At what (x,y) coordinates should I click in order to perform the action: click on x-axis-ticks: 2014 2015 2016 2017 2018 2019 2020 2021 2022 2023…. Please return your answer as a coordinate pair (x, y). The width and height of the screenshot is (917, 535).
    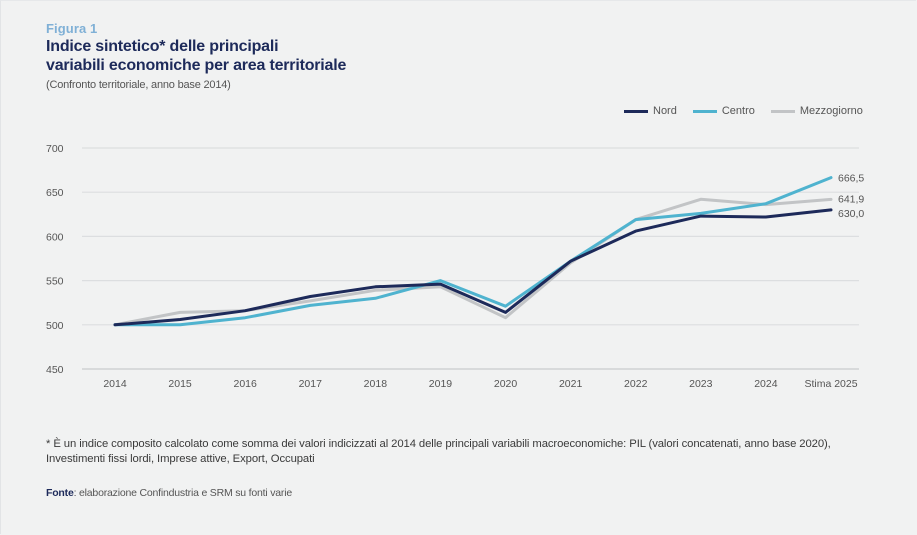
    Looking at the image, I should click on (480, 384).